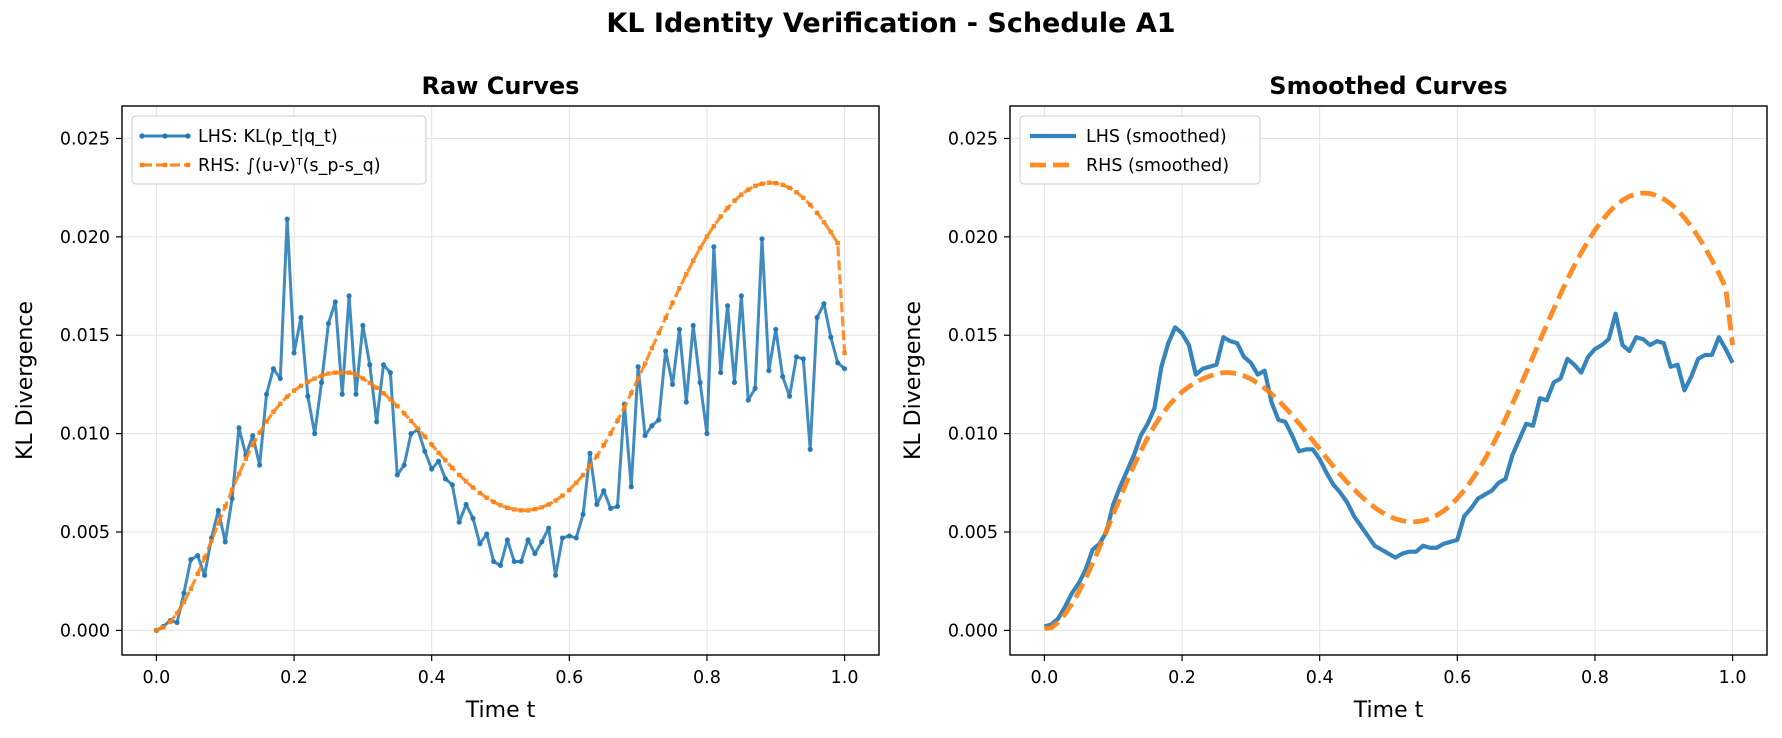 The width and height of the screenshot is (1782, 738). I want to click on x-tick-label: 0.6, so click(569, 678).